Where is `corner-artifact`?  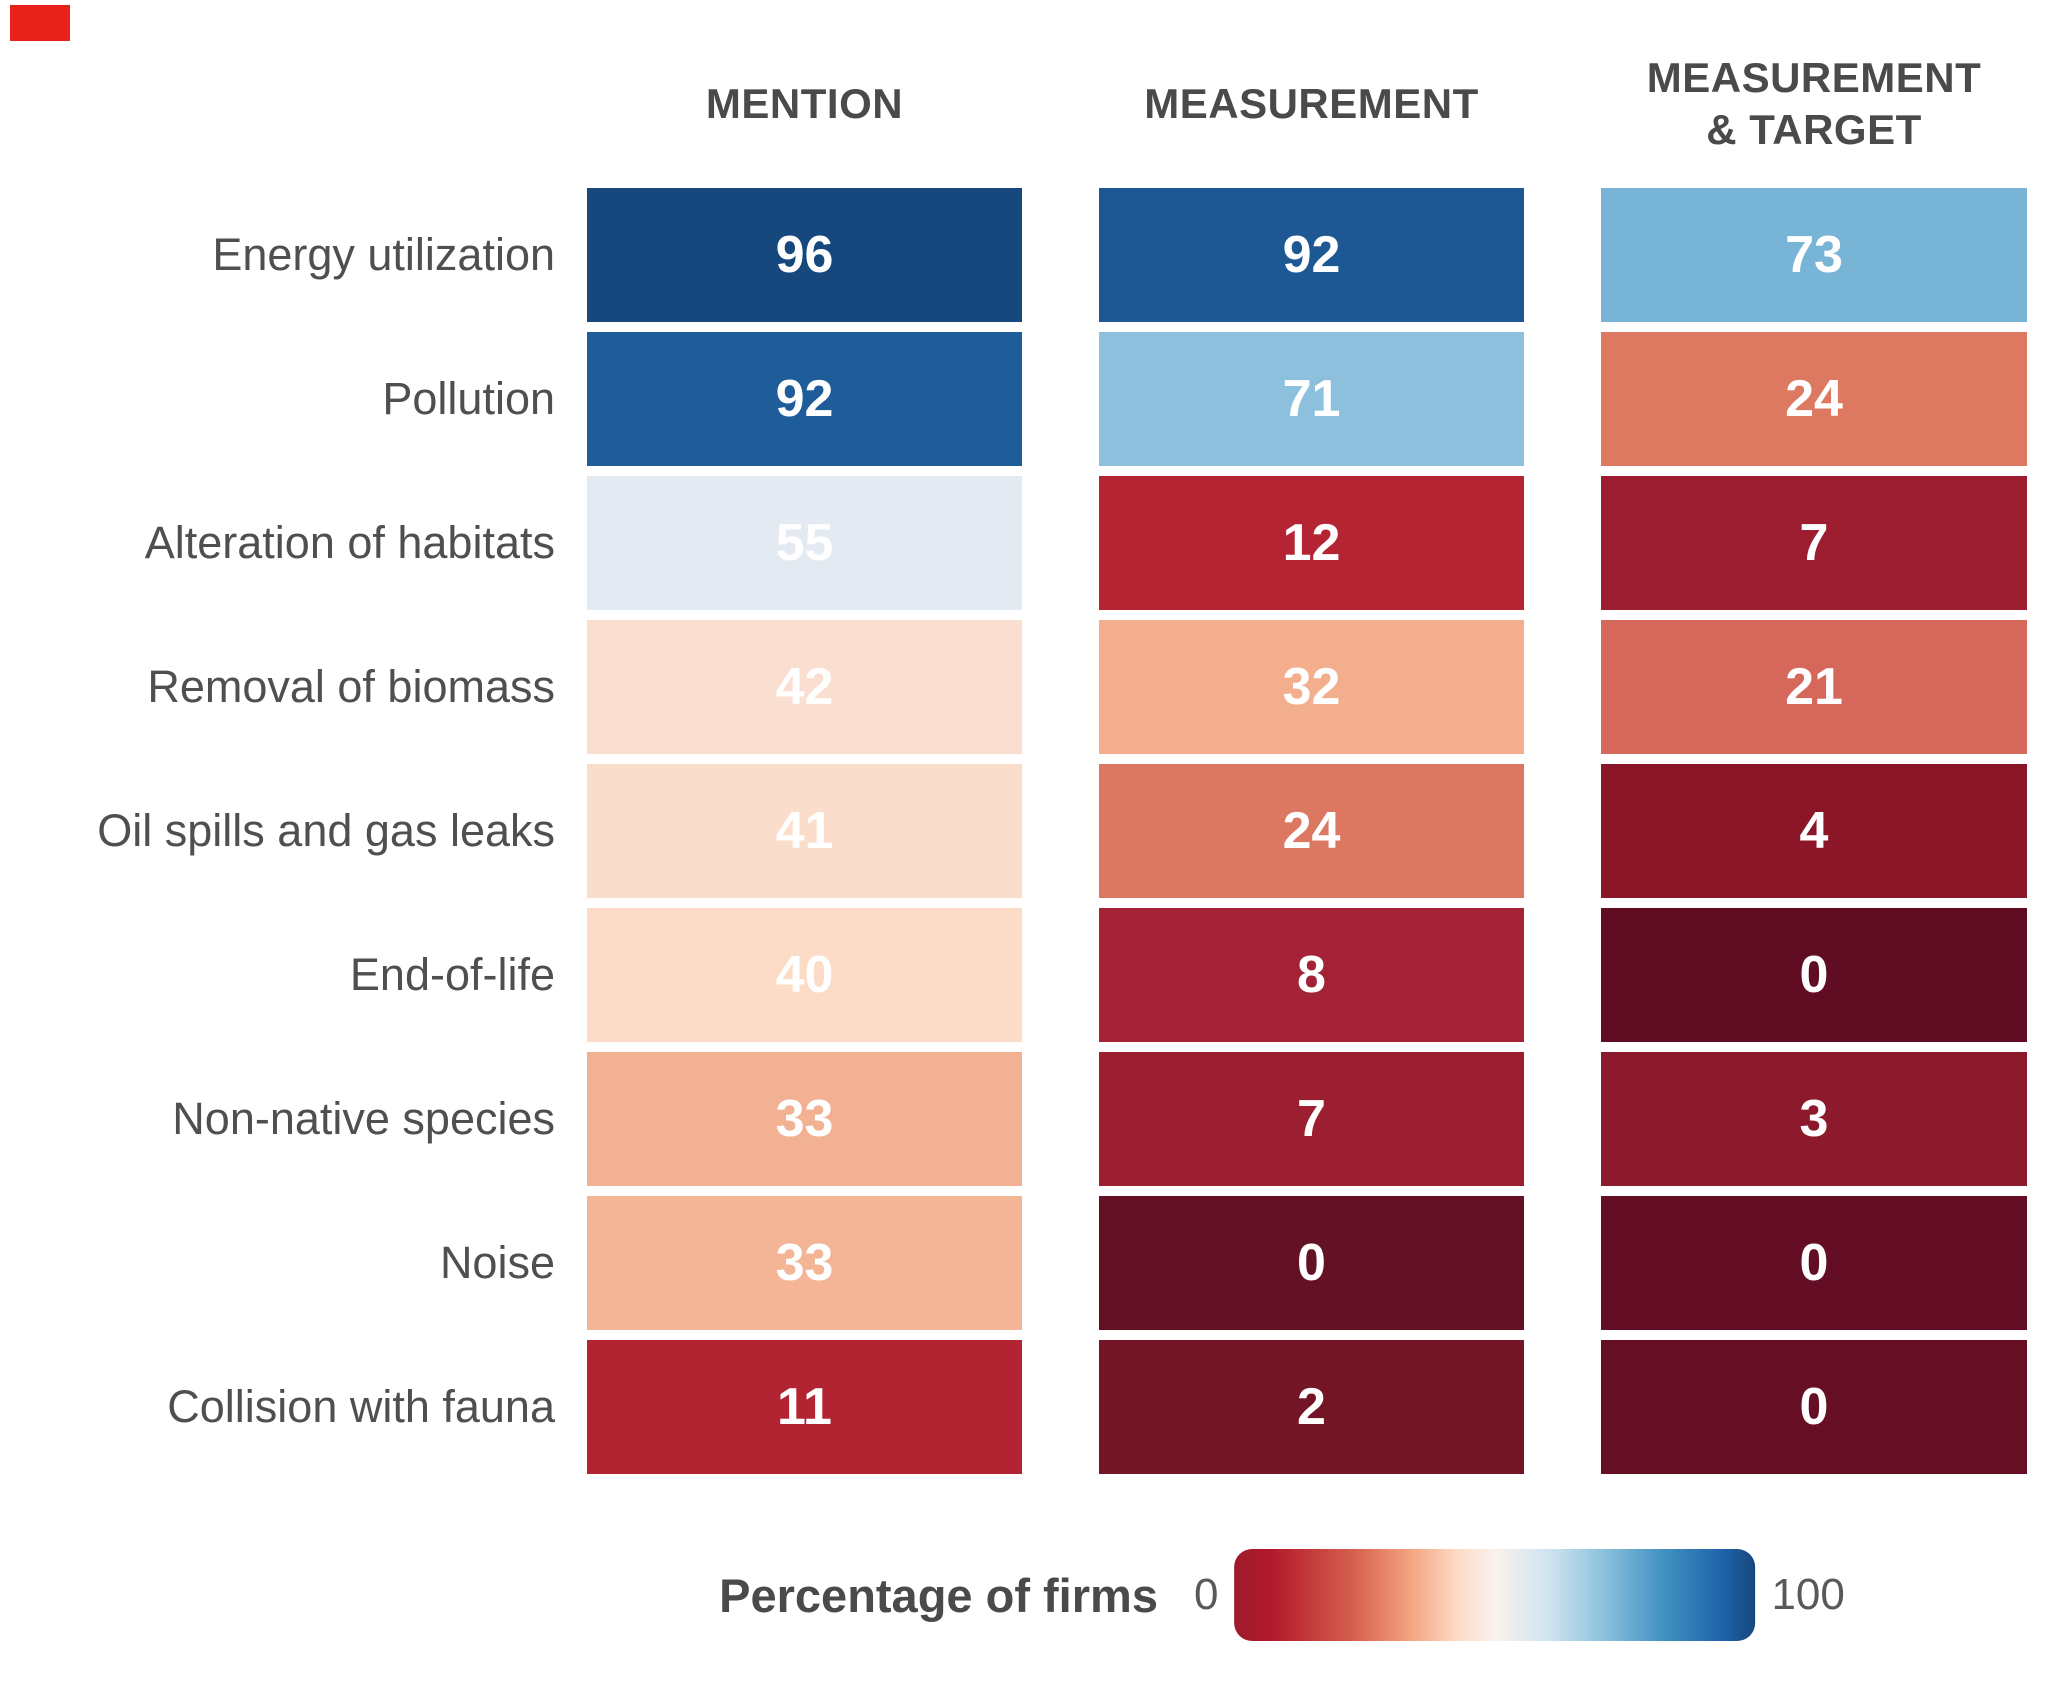
corner-artifact is located at coordinates (40, 23).